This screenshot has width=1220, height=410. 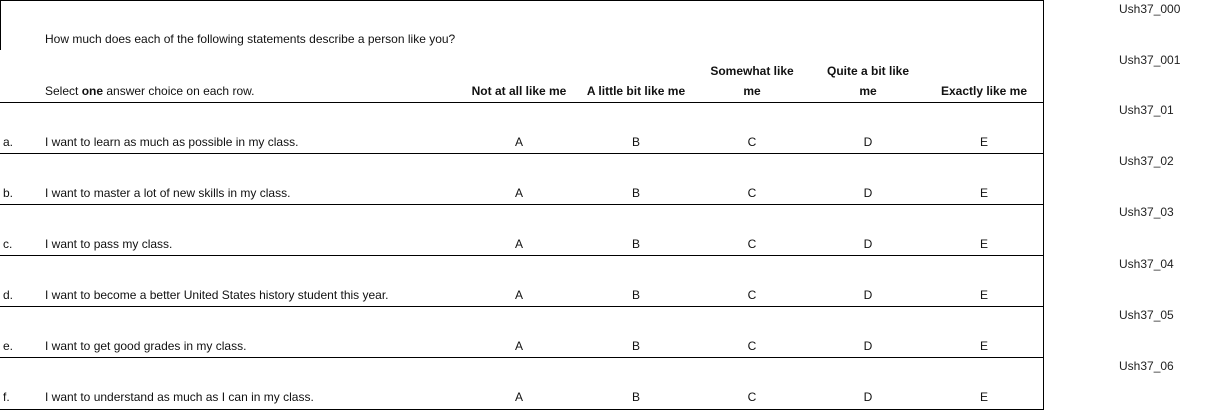 I want to click on instruction-text: Select one answer choice on each row., so click(x=149, y=91).